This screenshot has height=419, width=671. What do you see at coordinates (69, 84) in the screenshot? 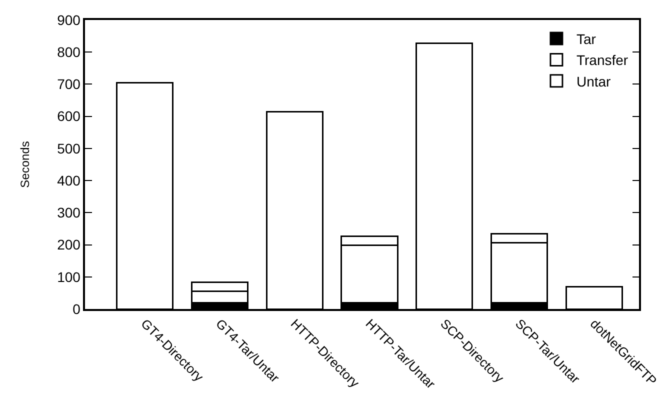
I see `y-tick-label: 700` at bounding box center [69, 84].